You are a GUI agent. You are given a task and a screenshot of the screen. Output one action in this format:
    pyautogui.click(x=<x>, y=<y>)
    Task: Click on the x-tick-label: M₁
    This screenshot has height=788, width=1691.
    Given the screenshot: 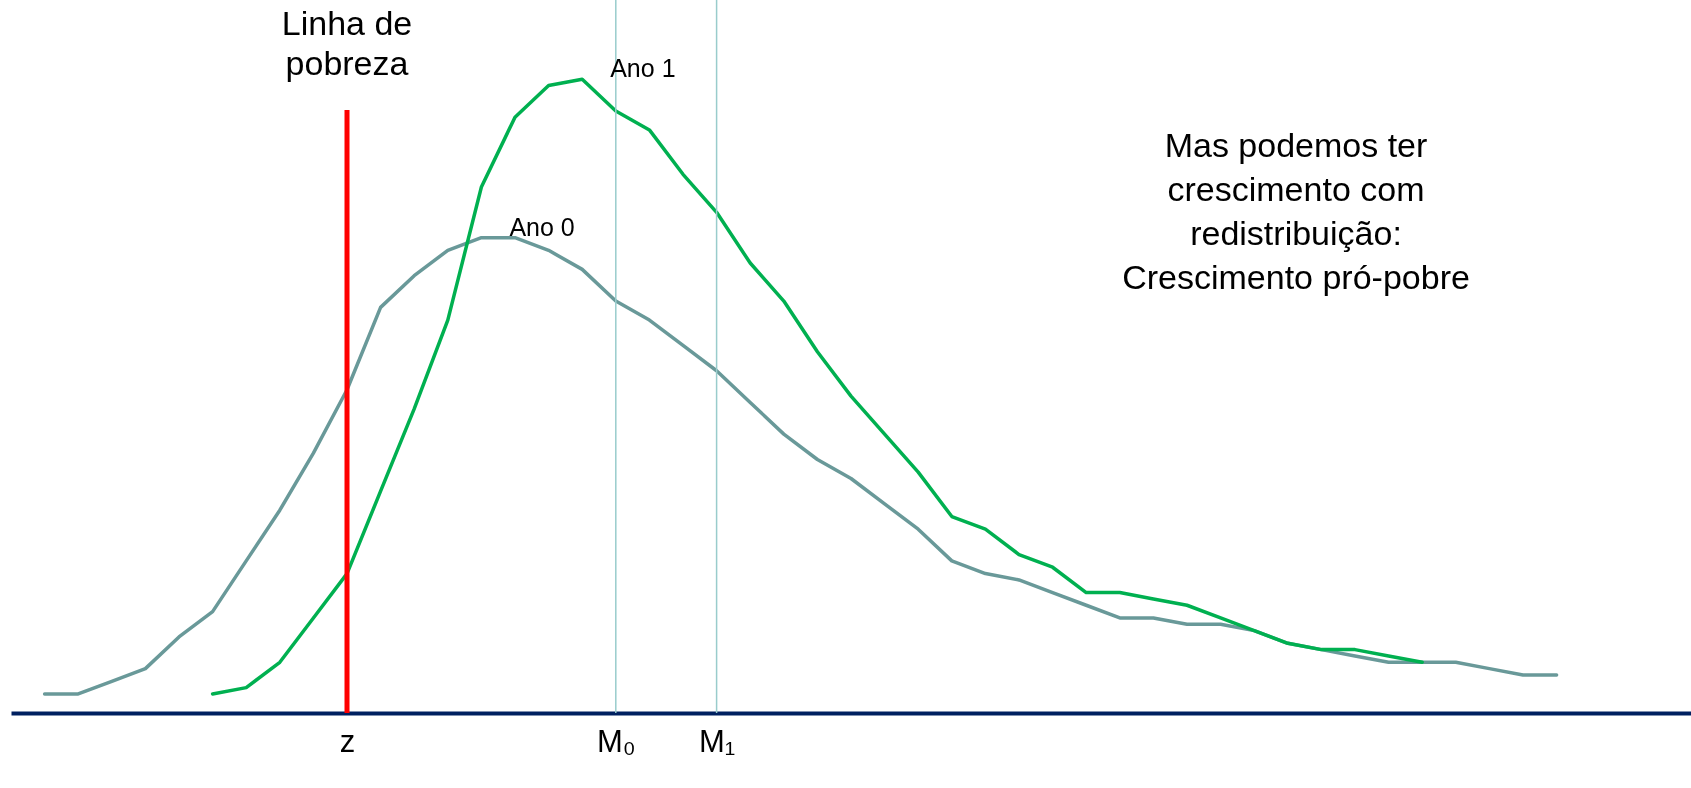 What is the action you would take?
    pyautogui.click(x=717, y=741)
    